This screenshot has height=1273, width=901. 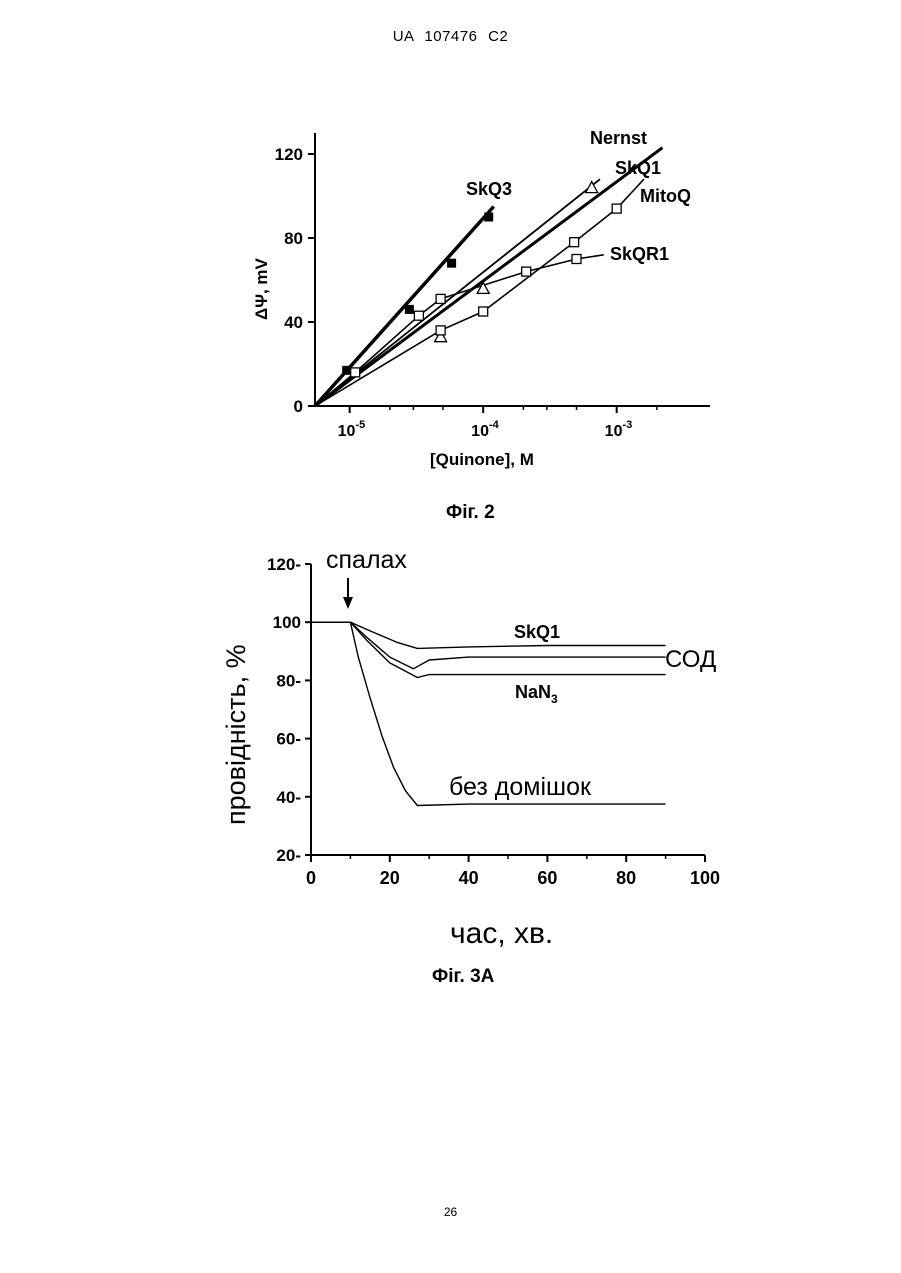 What do you see at coordinates (298, 406) in the screenshot?
I see `fig2-y-tick-label: 0` at bounding box center [298, 406].